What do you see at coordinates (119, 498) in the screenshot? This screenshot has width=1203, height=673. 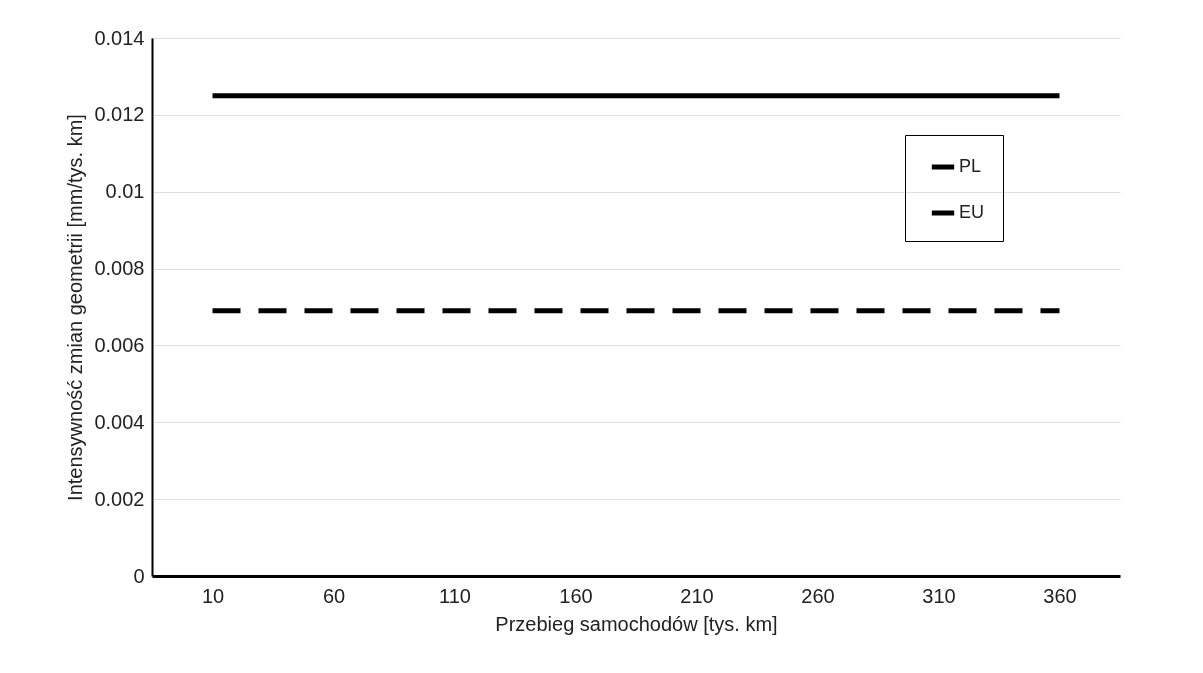 I see `y-tick-label: 0.002` at bounding box center [119, 498].